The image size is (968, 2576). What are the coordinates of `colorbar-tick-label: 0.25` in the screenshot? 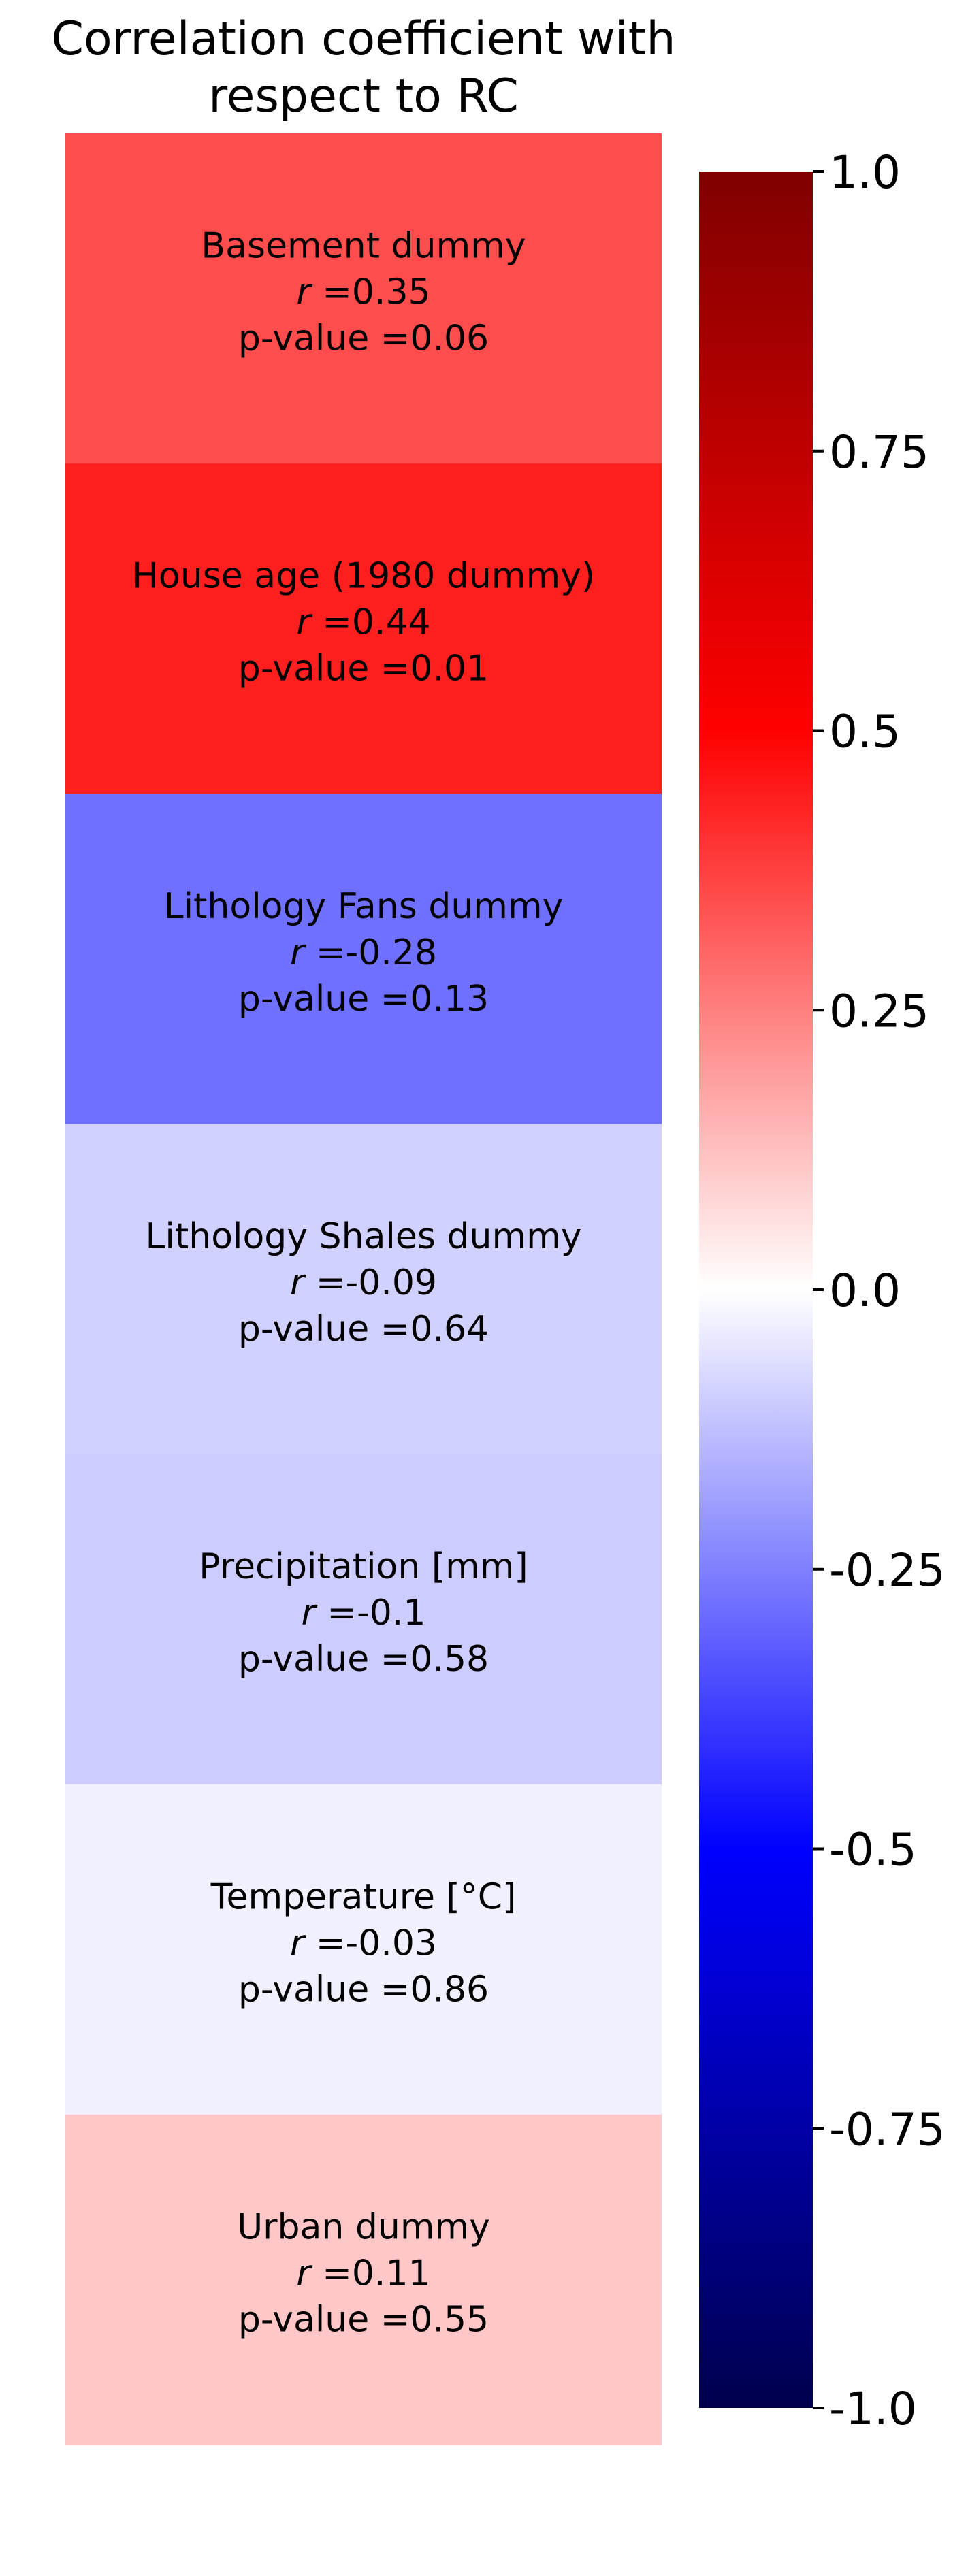 It's located at (879, 1011).